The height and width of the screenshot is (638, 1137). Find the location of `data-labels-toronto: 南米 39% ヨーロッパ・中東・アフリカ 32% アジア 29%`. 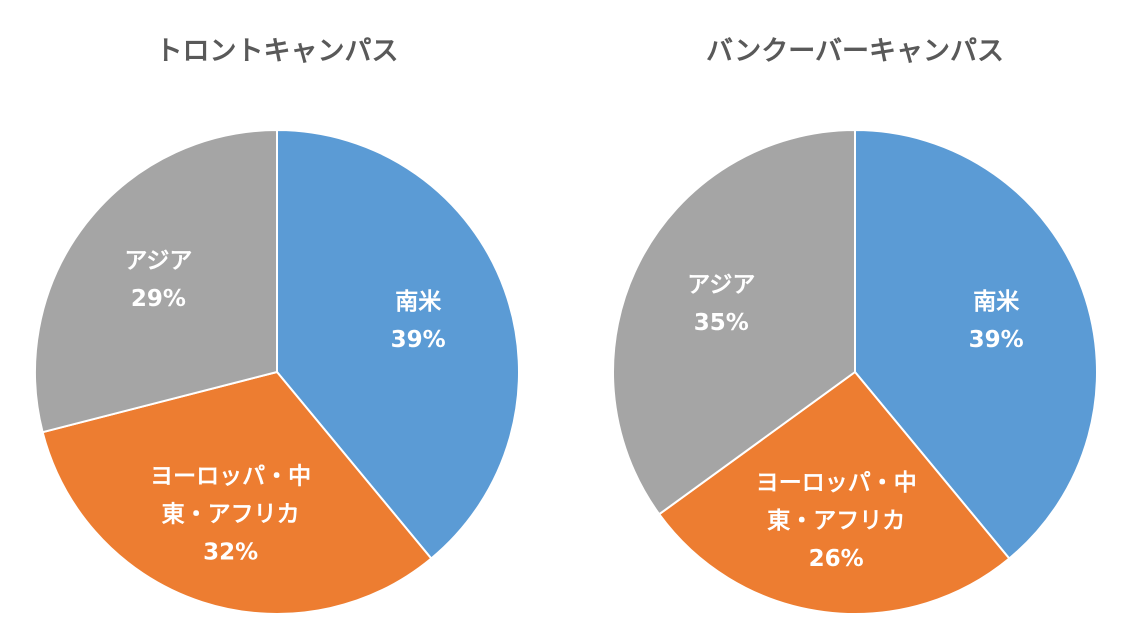

data-labels-toronto: 南米 39% ヨーロッパ・中東・アフリカ 32% アジア 29% is located at coordinates (284, 407).